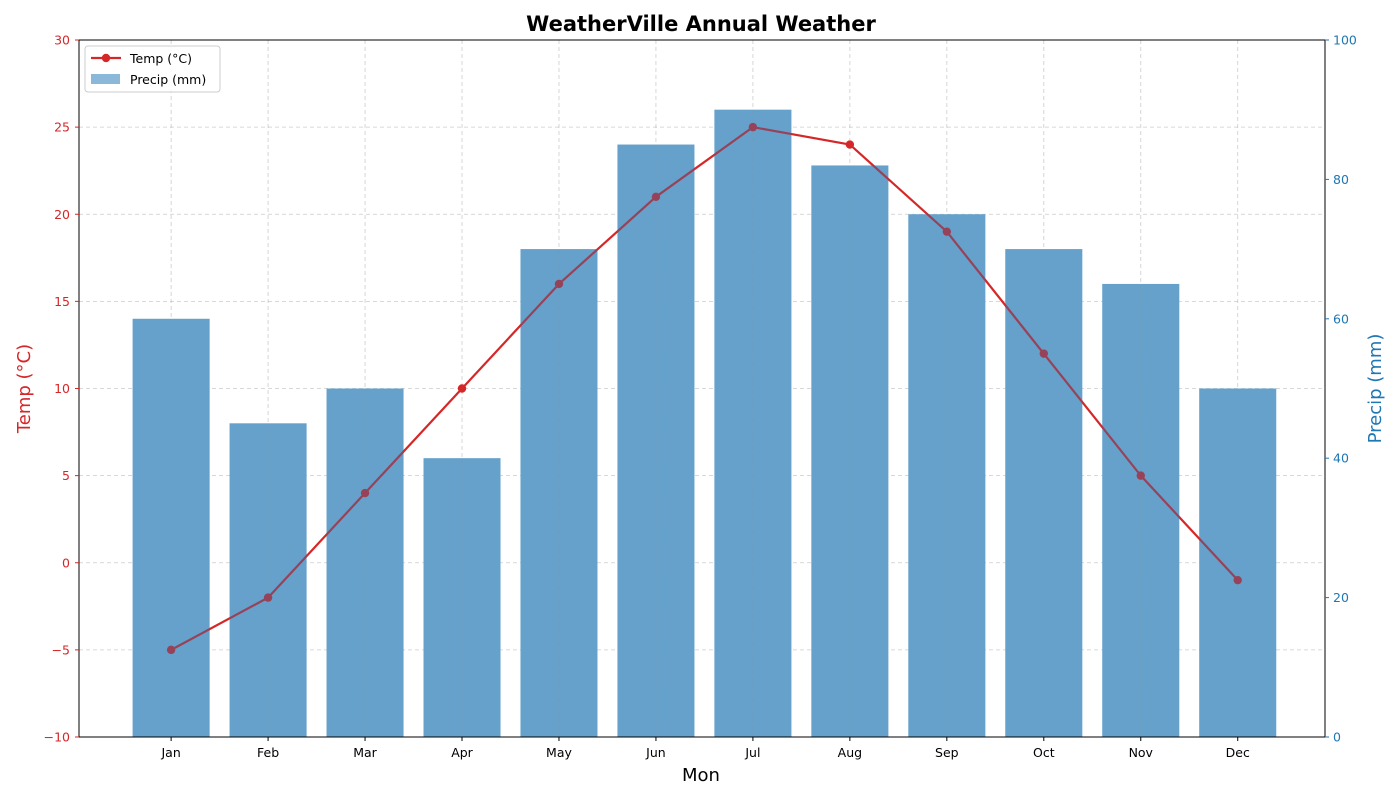  What do you see at coordinates (152, 69) in the screenshot?
I see `legend: Temp (°C) Precip (mm)` at bounding box center [152, 69].